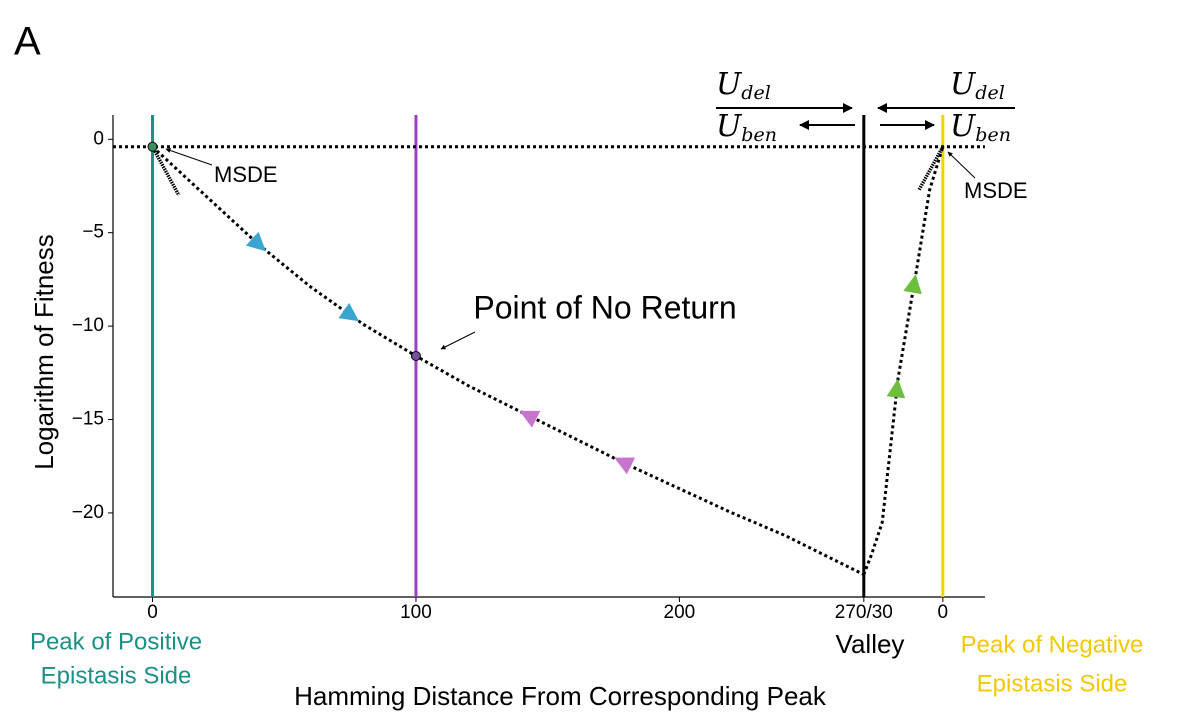  I want to click on panel-label: A, so click(27, 42).